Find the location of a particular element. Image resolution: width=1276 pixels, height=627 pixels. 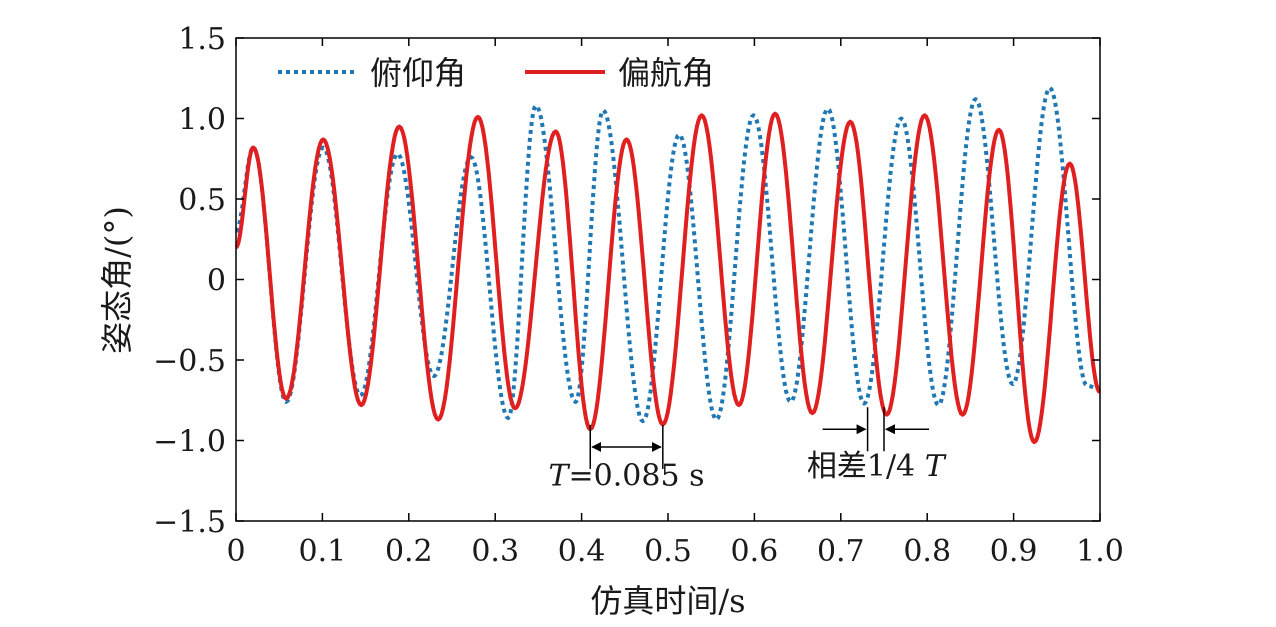

x-tick-label: 0.7 is located at coordinates (841, 551).